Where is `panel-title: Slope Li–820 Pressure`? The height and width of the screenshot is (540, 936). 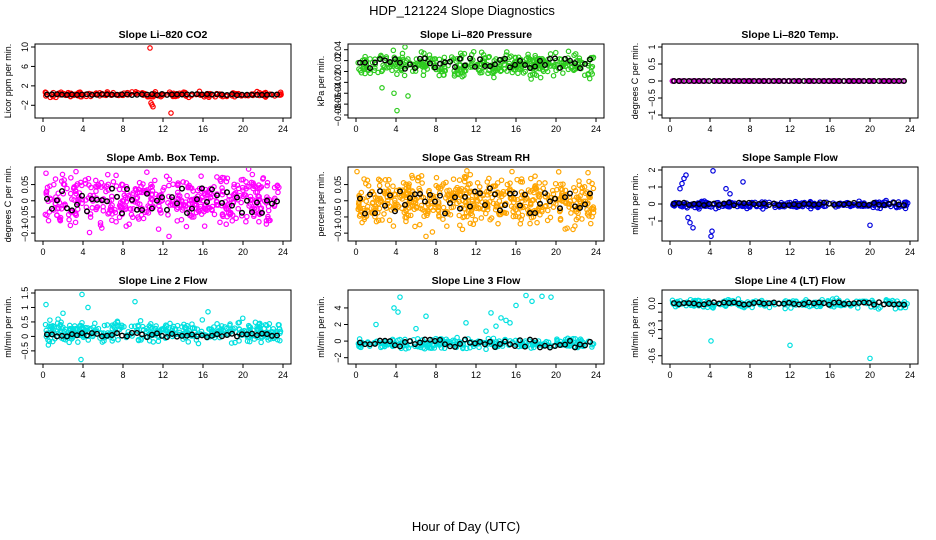
panel-title: Slope Li–820 Pressure is located at coordinates (476, 35).